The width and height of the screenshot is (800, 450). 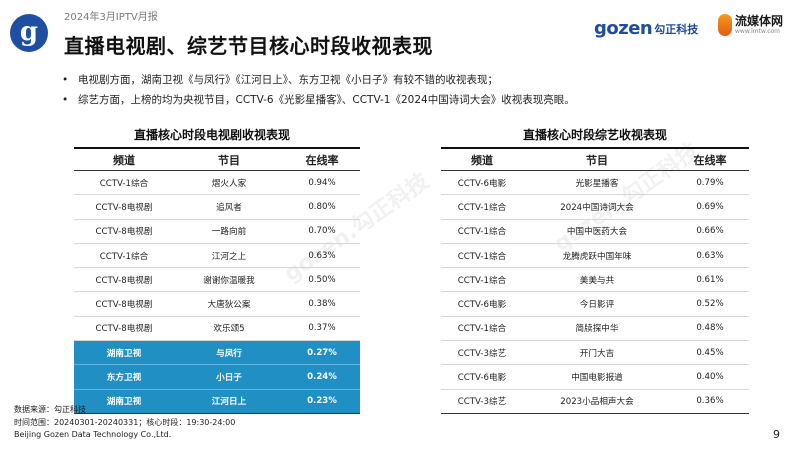 What do you see at coordinates (710, 183) in the screenshot?
I see `cell-rate: 0.79%` at bounding box center [710, 183].